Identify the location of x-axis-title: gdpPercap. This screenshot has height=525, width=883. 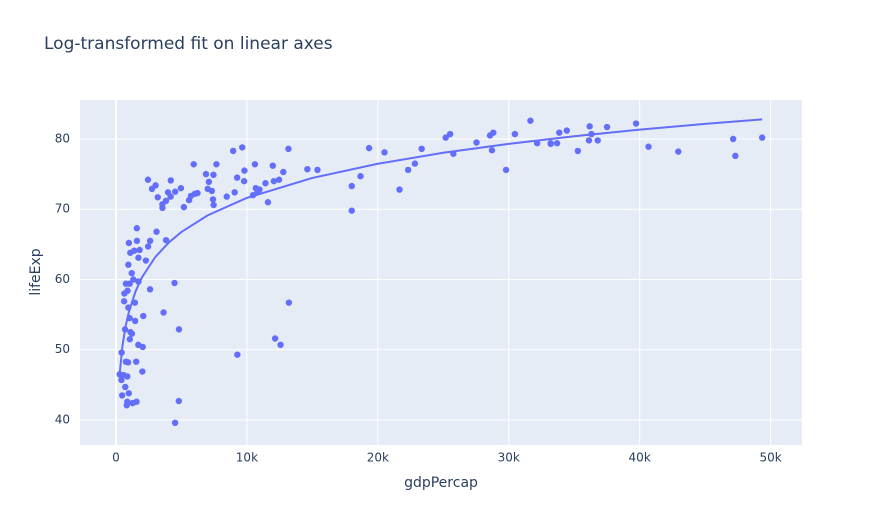
(441, 483).